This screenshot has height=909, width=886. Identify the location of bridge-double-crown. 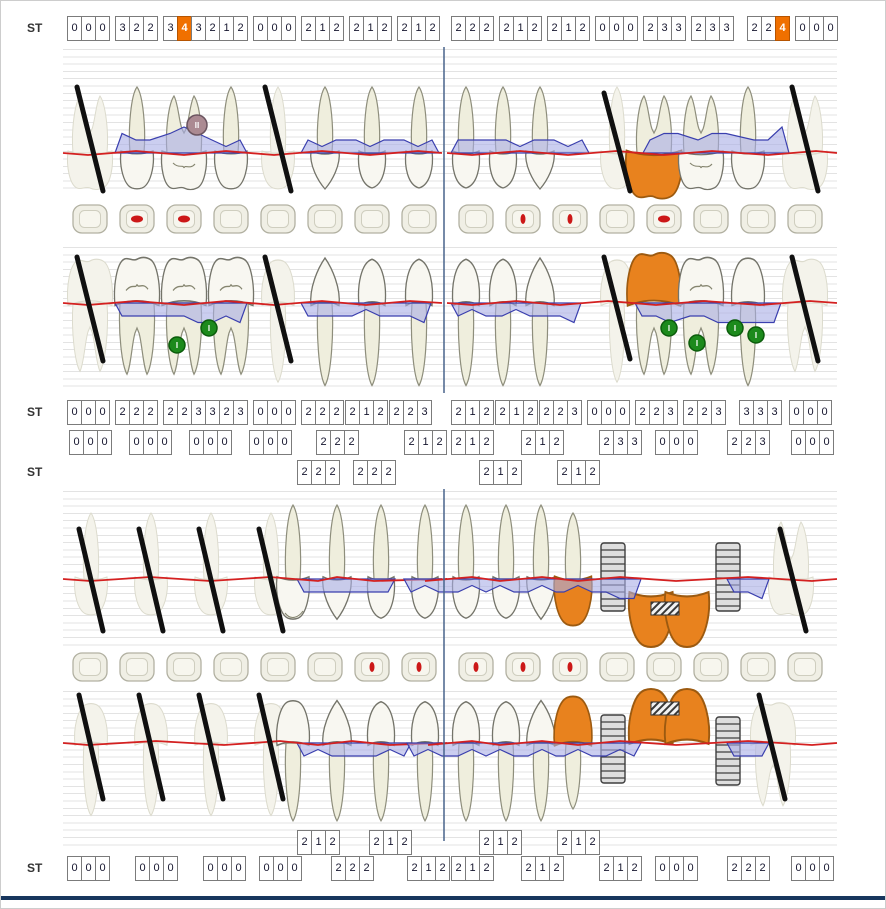
(669, 716).